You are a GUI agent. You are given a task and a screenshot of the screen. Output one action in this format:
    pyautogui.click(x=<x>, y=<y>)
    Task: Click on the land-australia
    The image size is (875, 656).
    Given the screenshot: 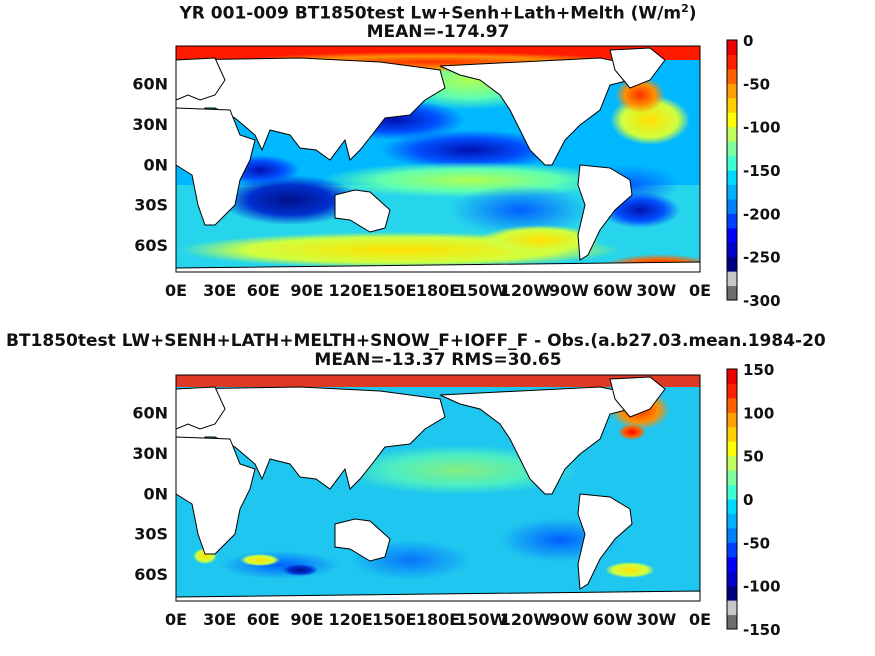 What is the action you would take?
    pyautogui.click(x=362, y=211)
    